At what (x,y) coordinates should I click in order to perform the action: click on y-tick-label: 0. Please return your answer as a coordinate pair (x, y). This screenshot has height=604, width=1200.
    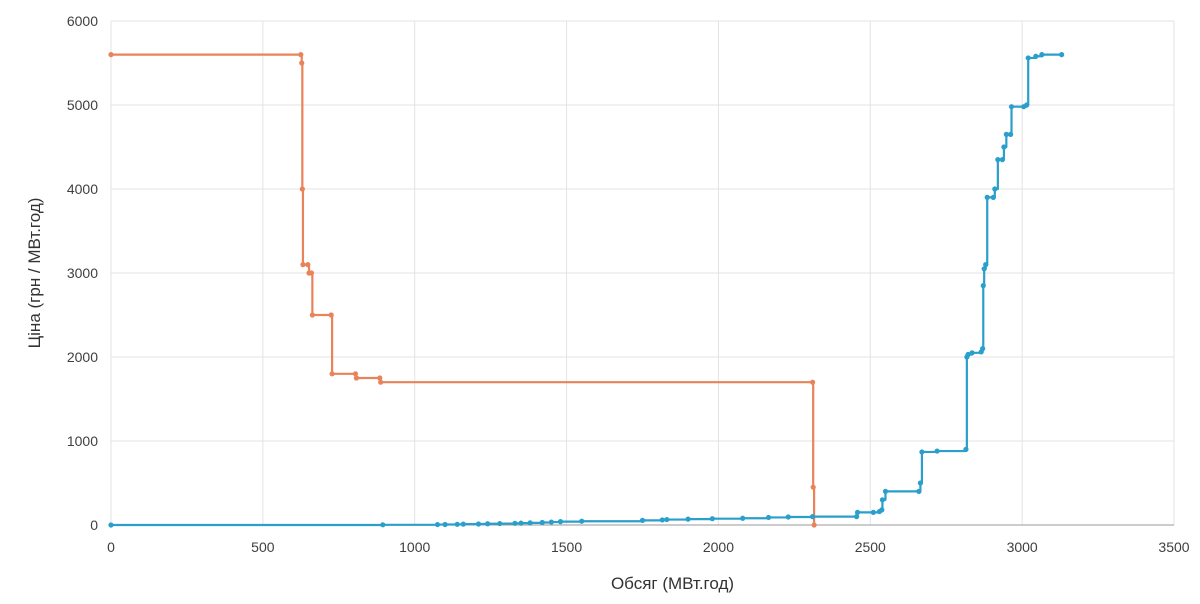
    Looking at the image, I should click on (94, 525).